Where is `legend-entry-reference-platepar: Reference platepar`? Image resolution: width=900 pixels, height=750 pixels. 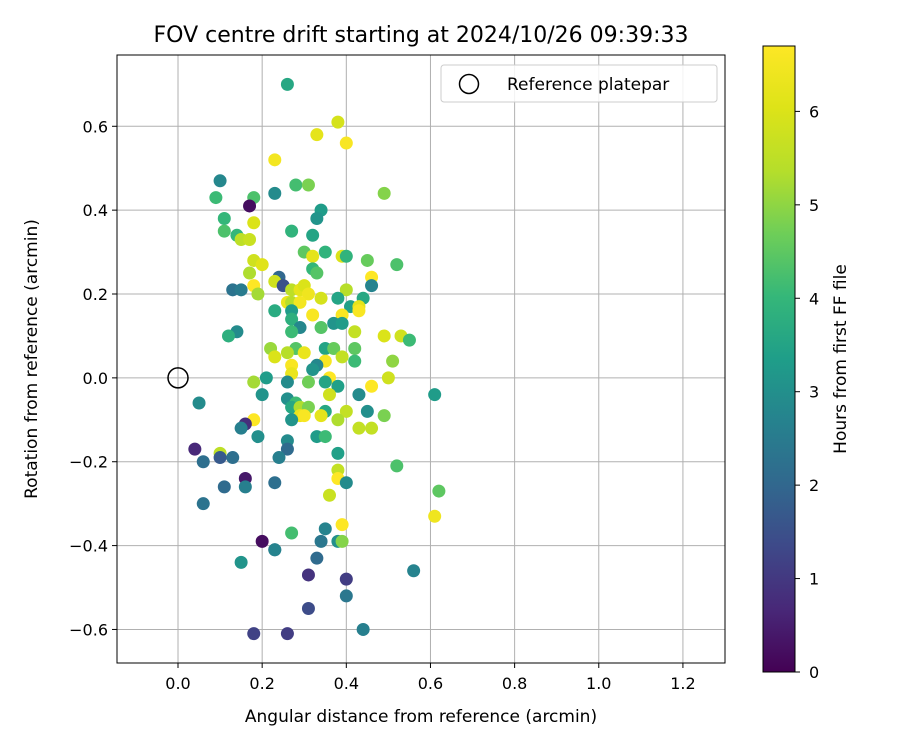 legend-entry-reference-platepar: Reference platepar is located at coordinates (588, 85).